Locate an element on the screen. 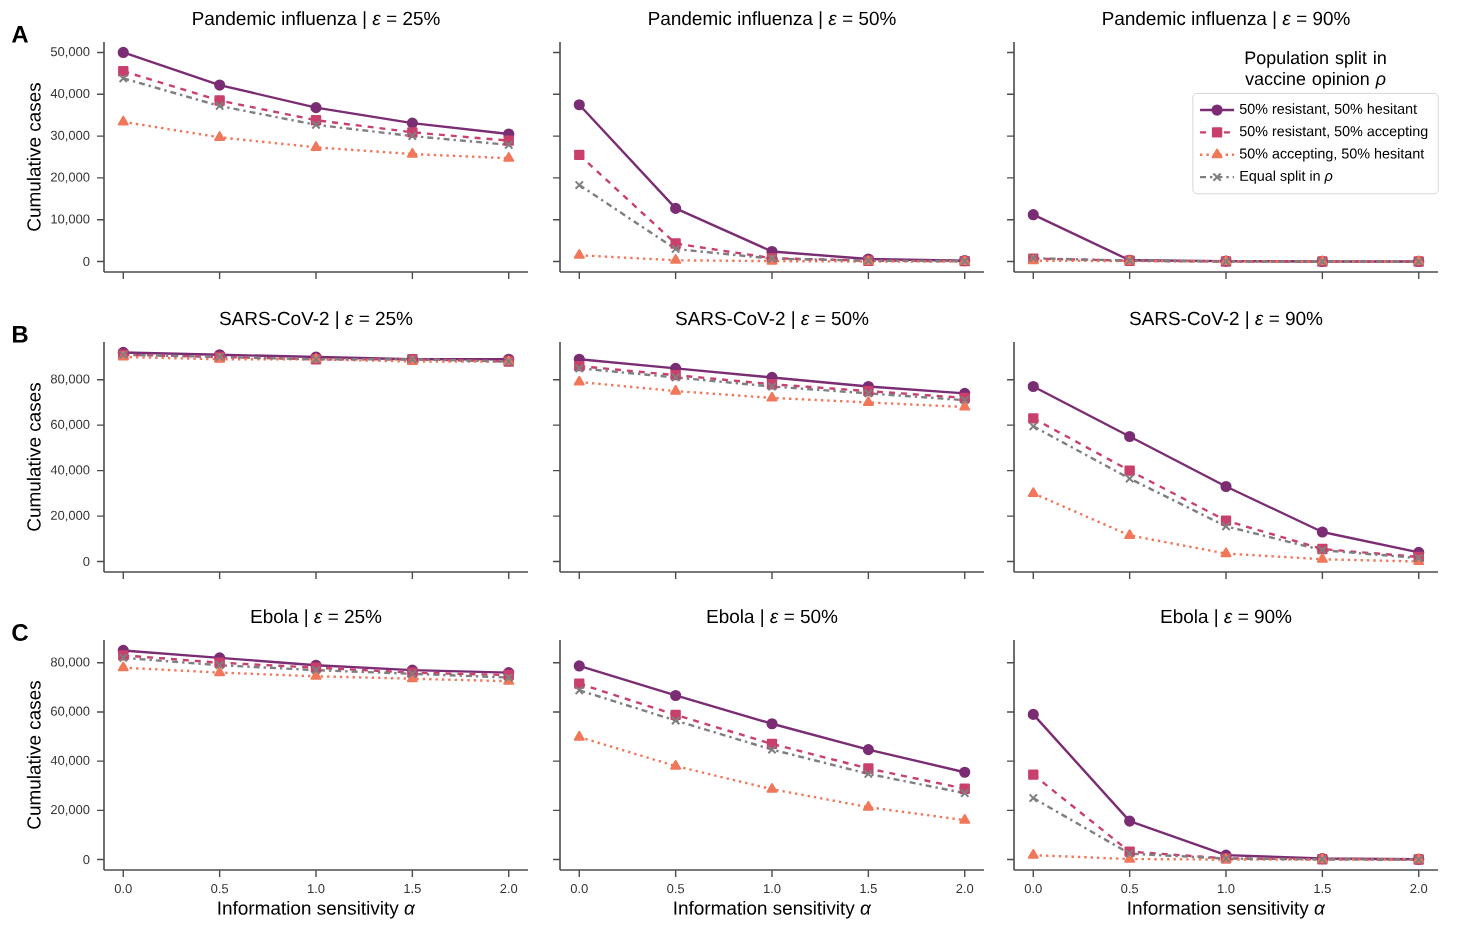 This screenshot has height=934, width=1480. chart-title: Ebola | ε = 90% is located at coordinates (1226, 618).